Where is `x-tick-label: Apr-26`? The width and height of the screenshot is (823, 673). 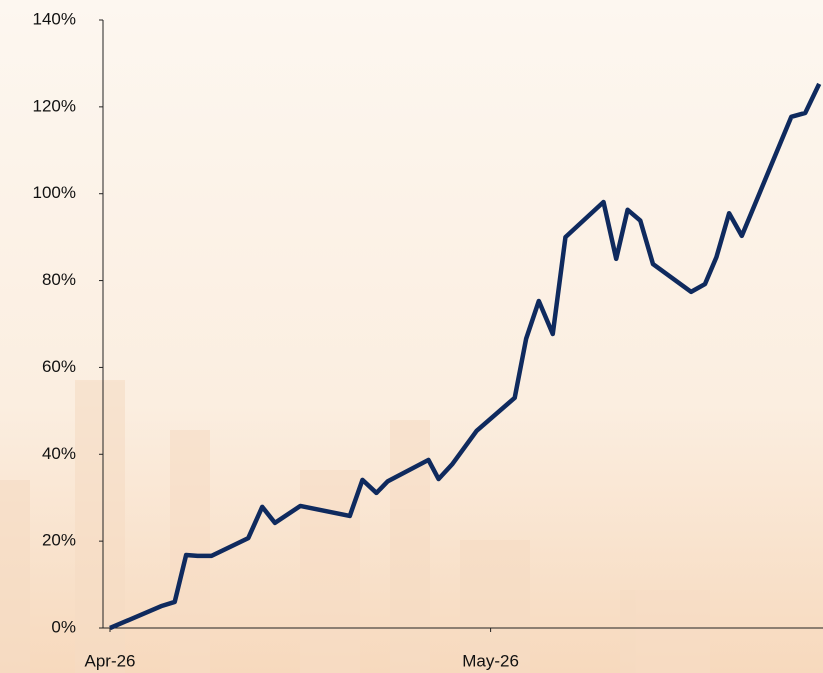
x-tick-label: Apr-26 is located at coordinates (109, 660).